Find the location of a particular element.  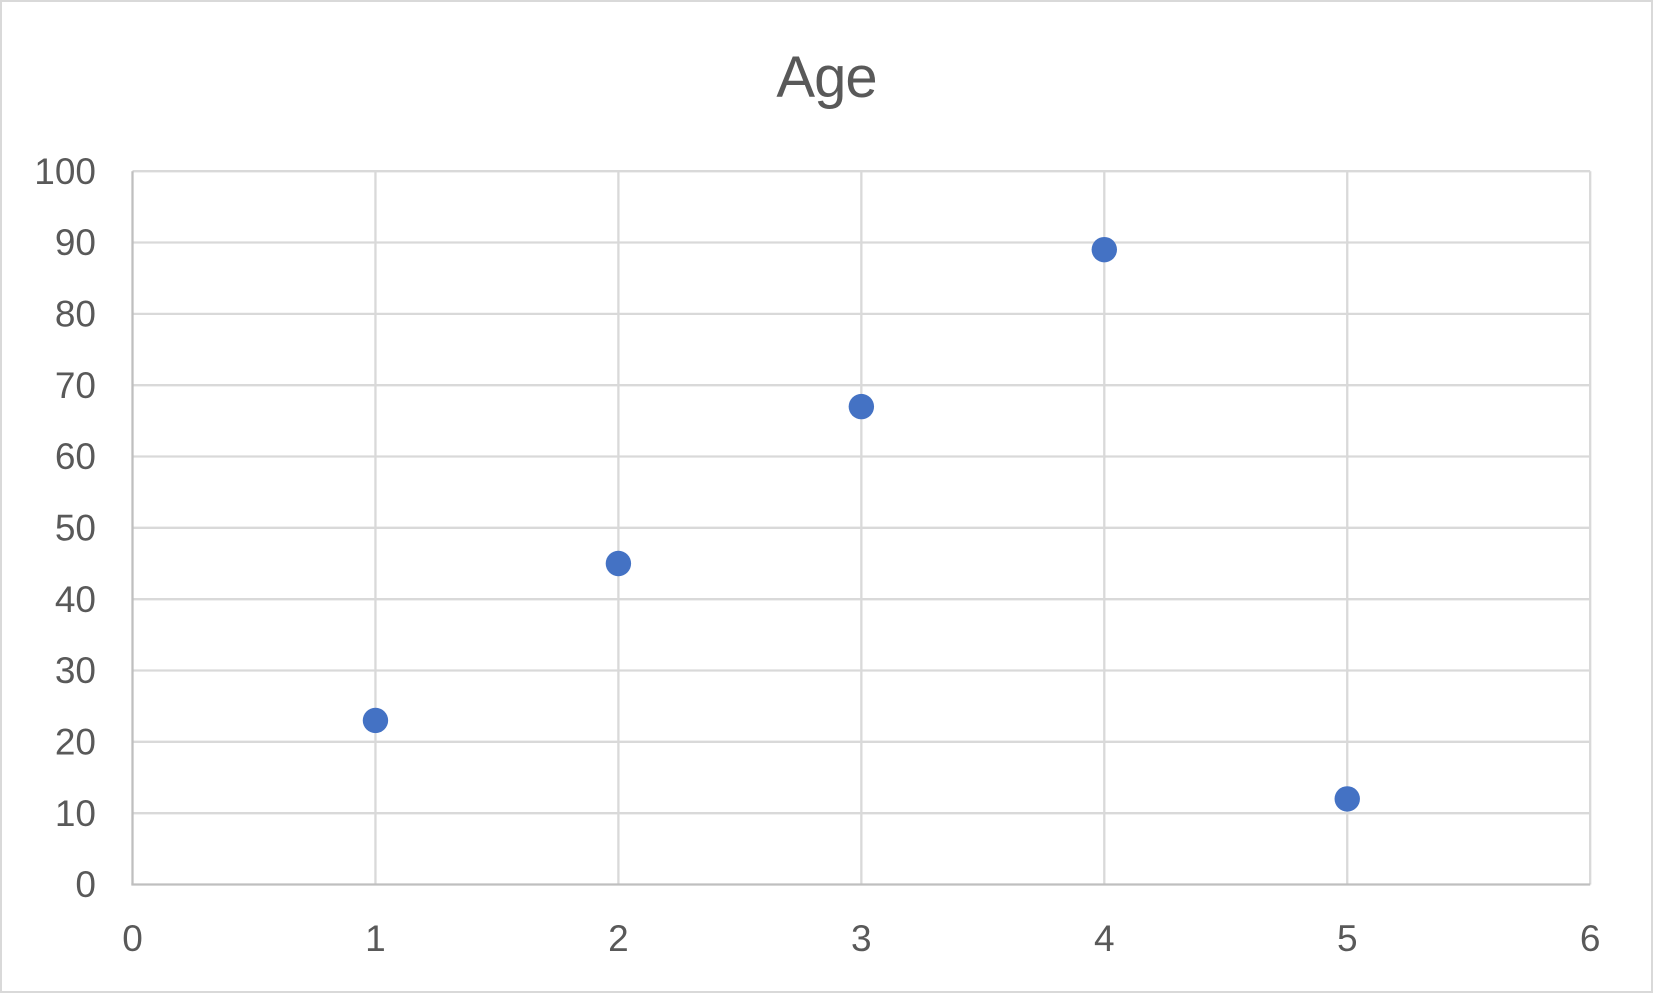

svg-text: 6 is located at coordinates (1590, 938).